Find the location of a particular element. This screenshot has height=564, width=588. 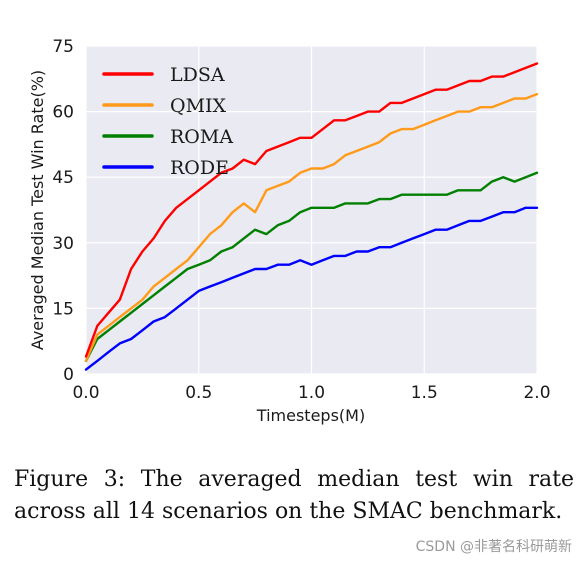

legend: LDSA QMIX ROMA RODE is located at coordinates (167, 121).